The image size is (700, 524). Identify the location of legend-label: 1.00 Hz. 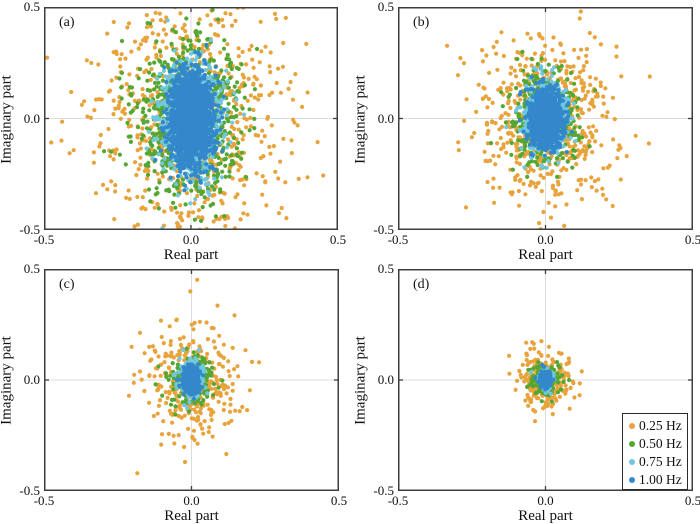
(660, 479).